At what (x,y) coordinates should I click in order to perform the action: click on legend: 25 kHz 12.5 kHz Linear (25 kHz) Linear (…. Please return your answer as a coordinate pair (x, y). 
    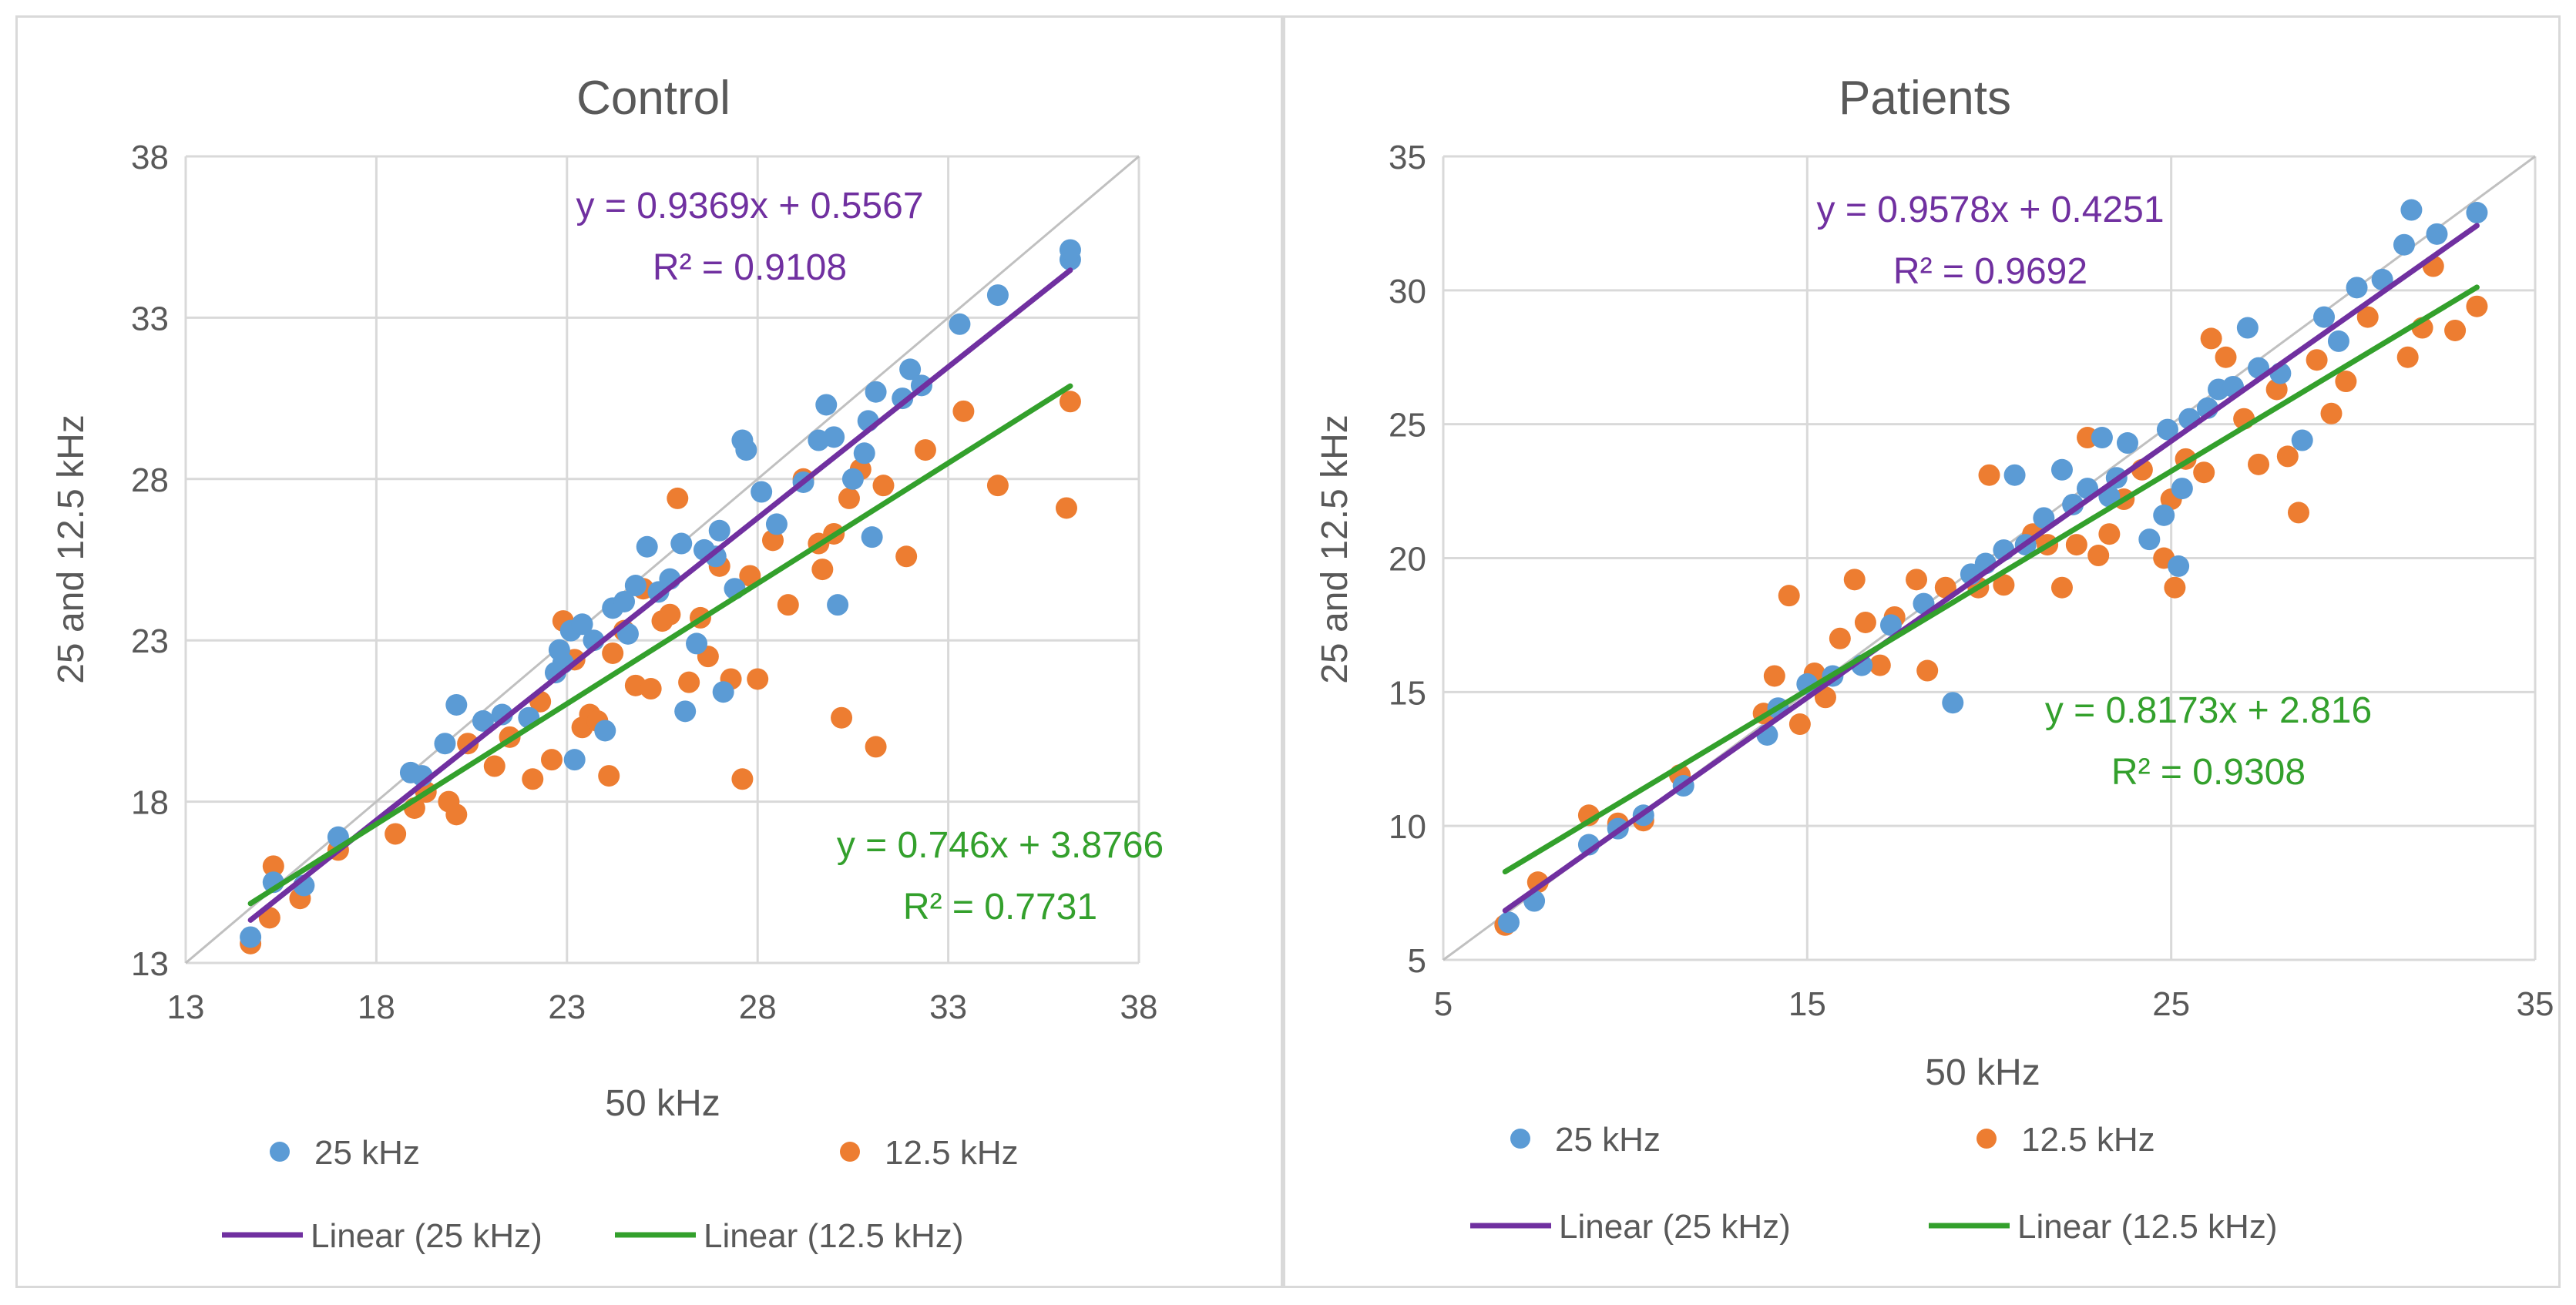
    Looking at the image, I should click on (1873, 1183).